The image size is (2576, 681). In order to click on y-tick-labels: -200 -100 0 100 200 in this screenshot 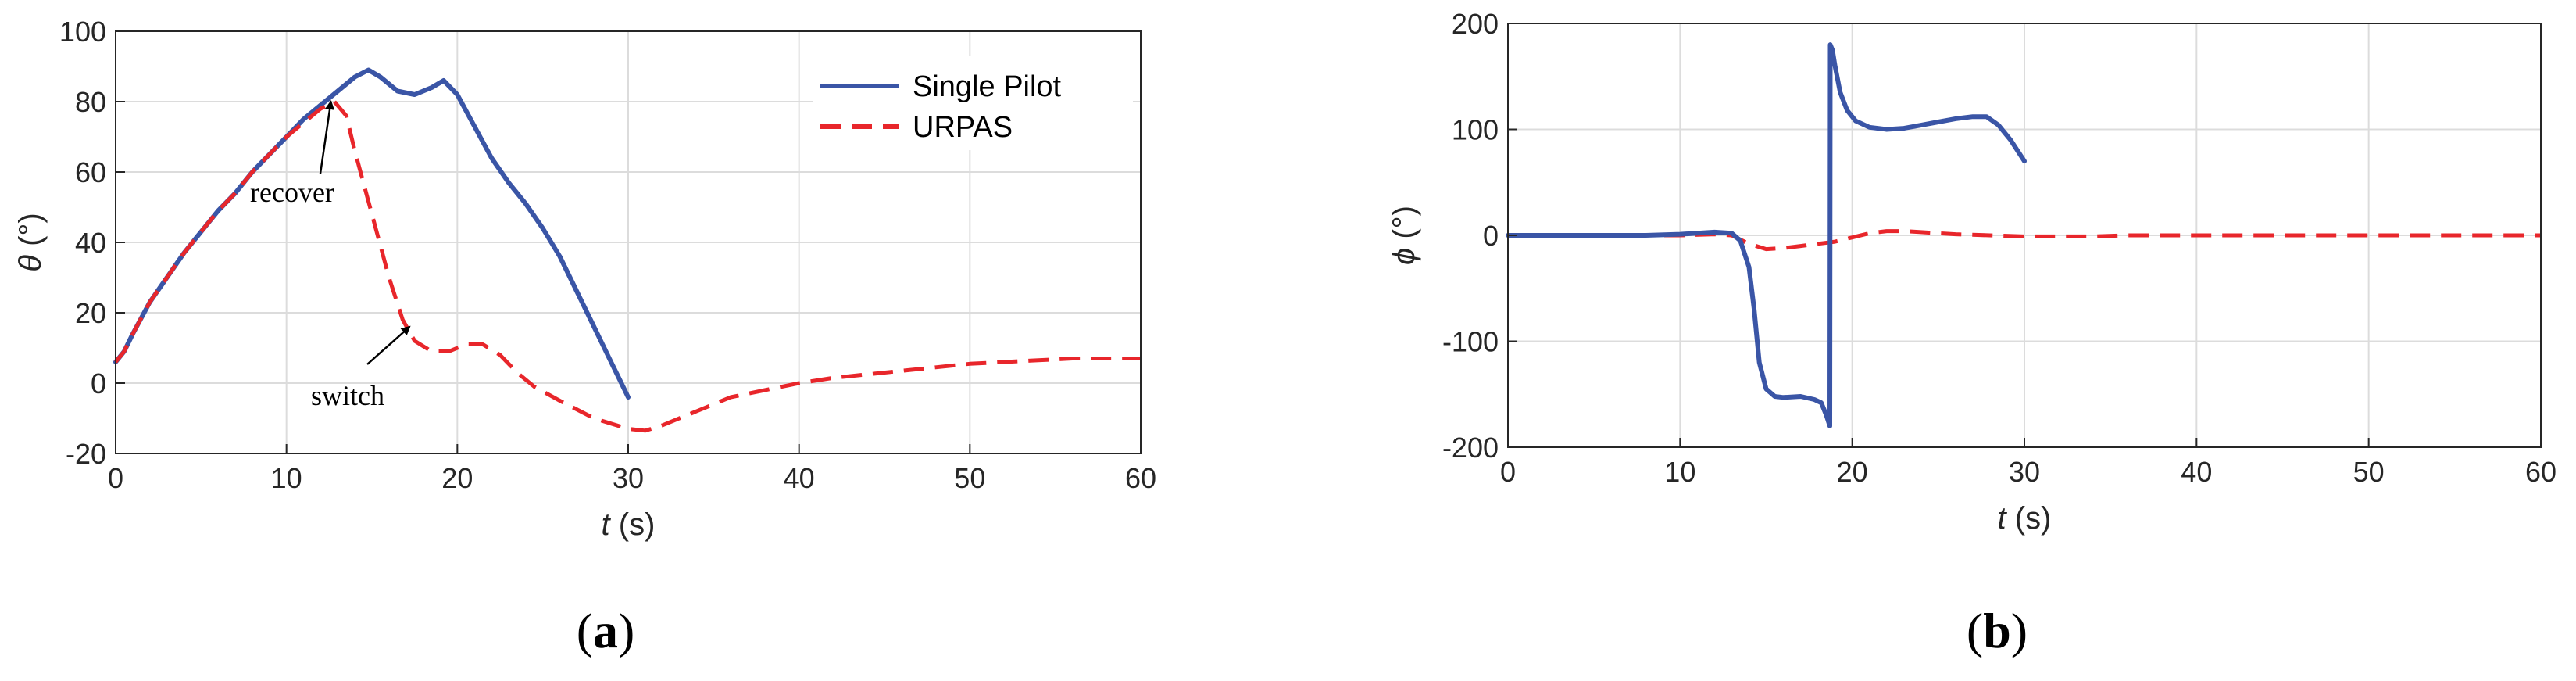, I will do `click(1471, 236)`.